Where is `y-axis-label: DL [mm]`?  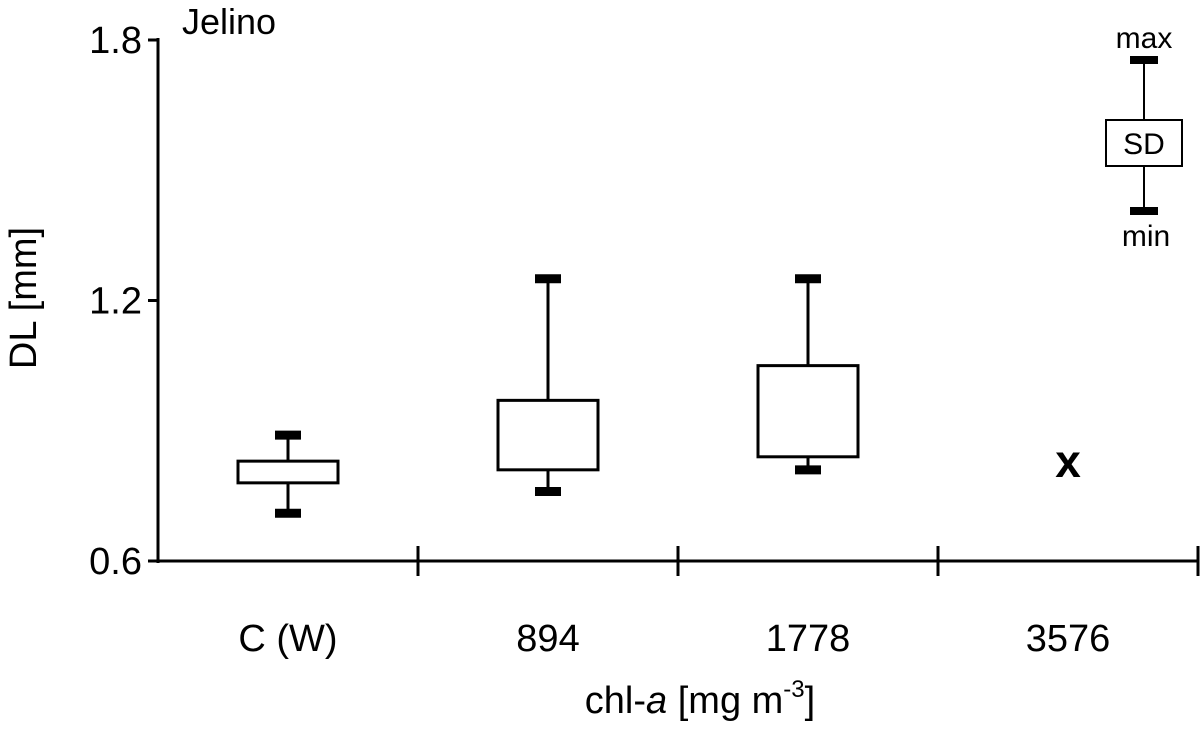
y-axis-label: DL [mm] is located at coordinates (24, 298).